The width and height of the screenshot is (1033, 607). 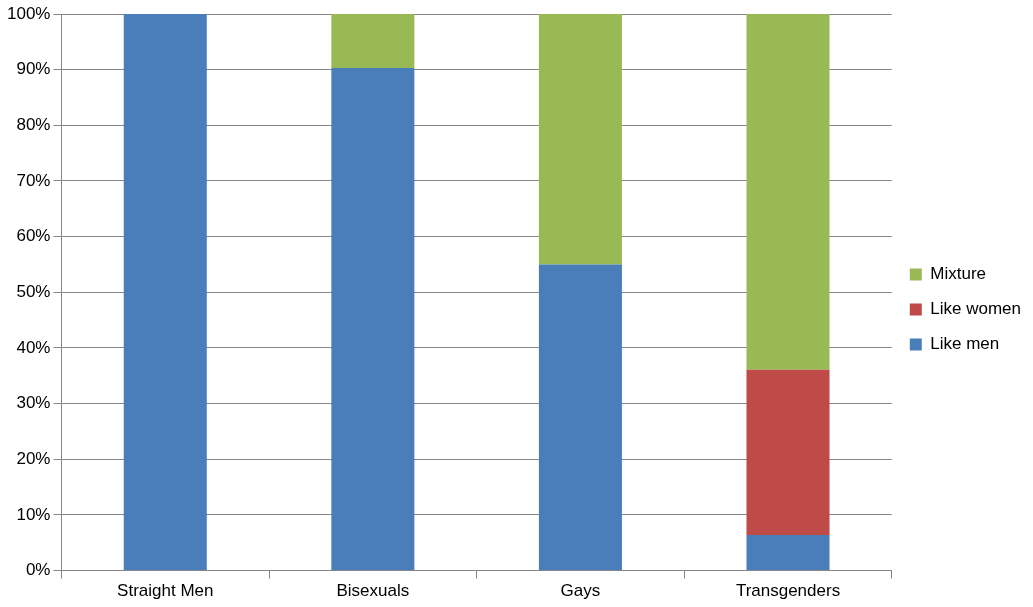 I want to click on x-tick-label: Gays, so click(x=580, y=591).